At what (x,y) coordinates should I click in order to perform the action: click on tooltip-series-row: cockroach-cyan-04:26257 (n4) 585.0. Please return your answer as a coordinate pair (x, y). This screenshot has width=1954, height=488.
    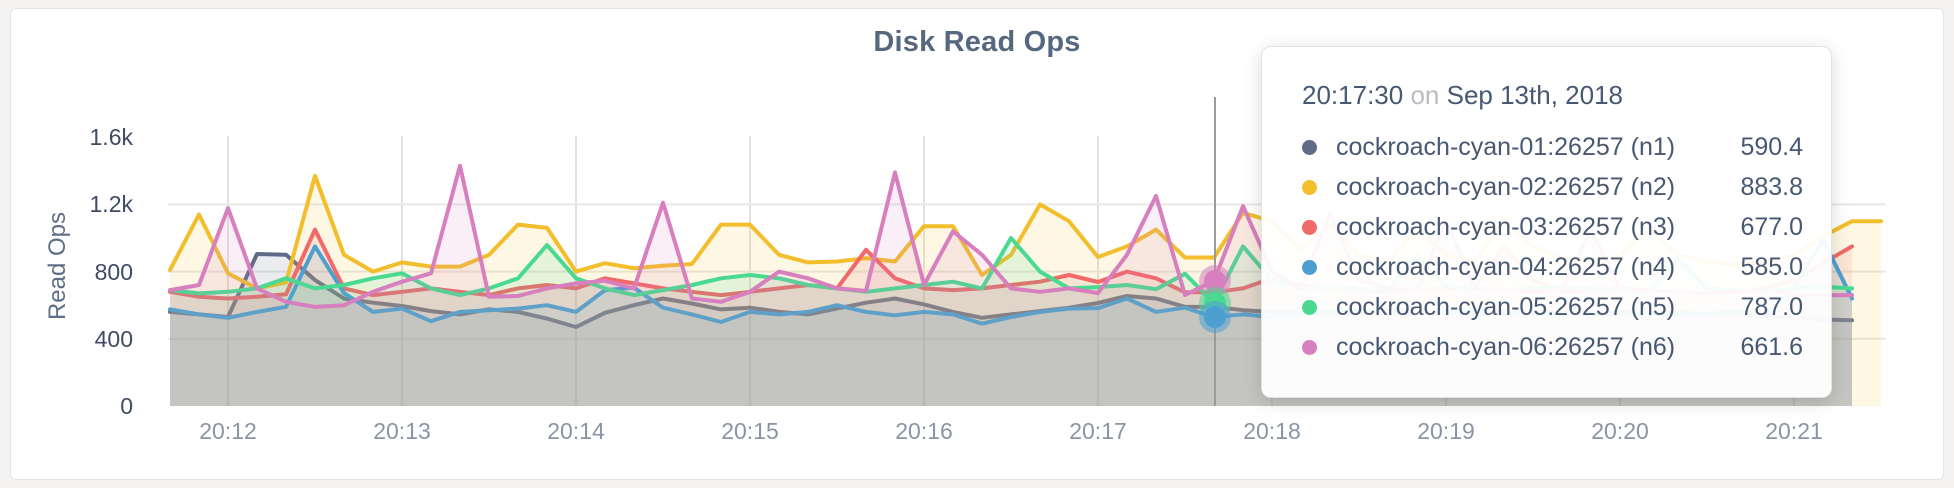
    Looking at the image, I should click on (1552, 267).